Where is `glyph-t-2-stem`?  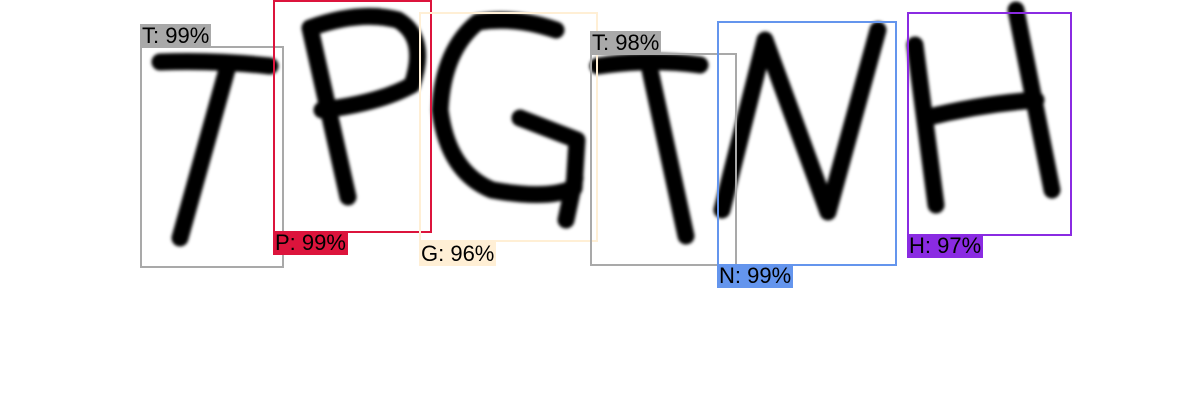 glyph-t-2-stem is located at coordinates (668, 153).